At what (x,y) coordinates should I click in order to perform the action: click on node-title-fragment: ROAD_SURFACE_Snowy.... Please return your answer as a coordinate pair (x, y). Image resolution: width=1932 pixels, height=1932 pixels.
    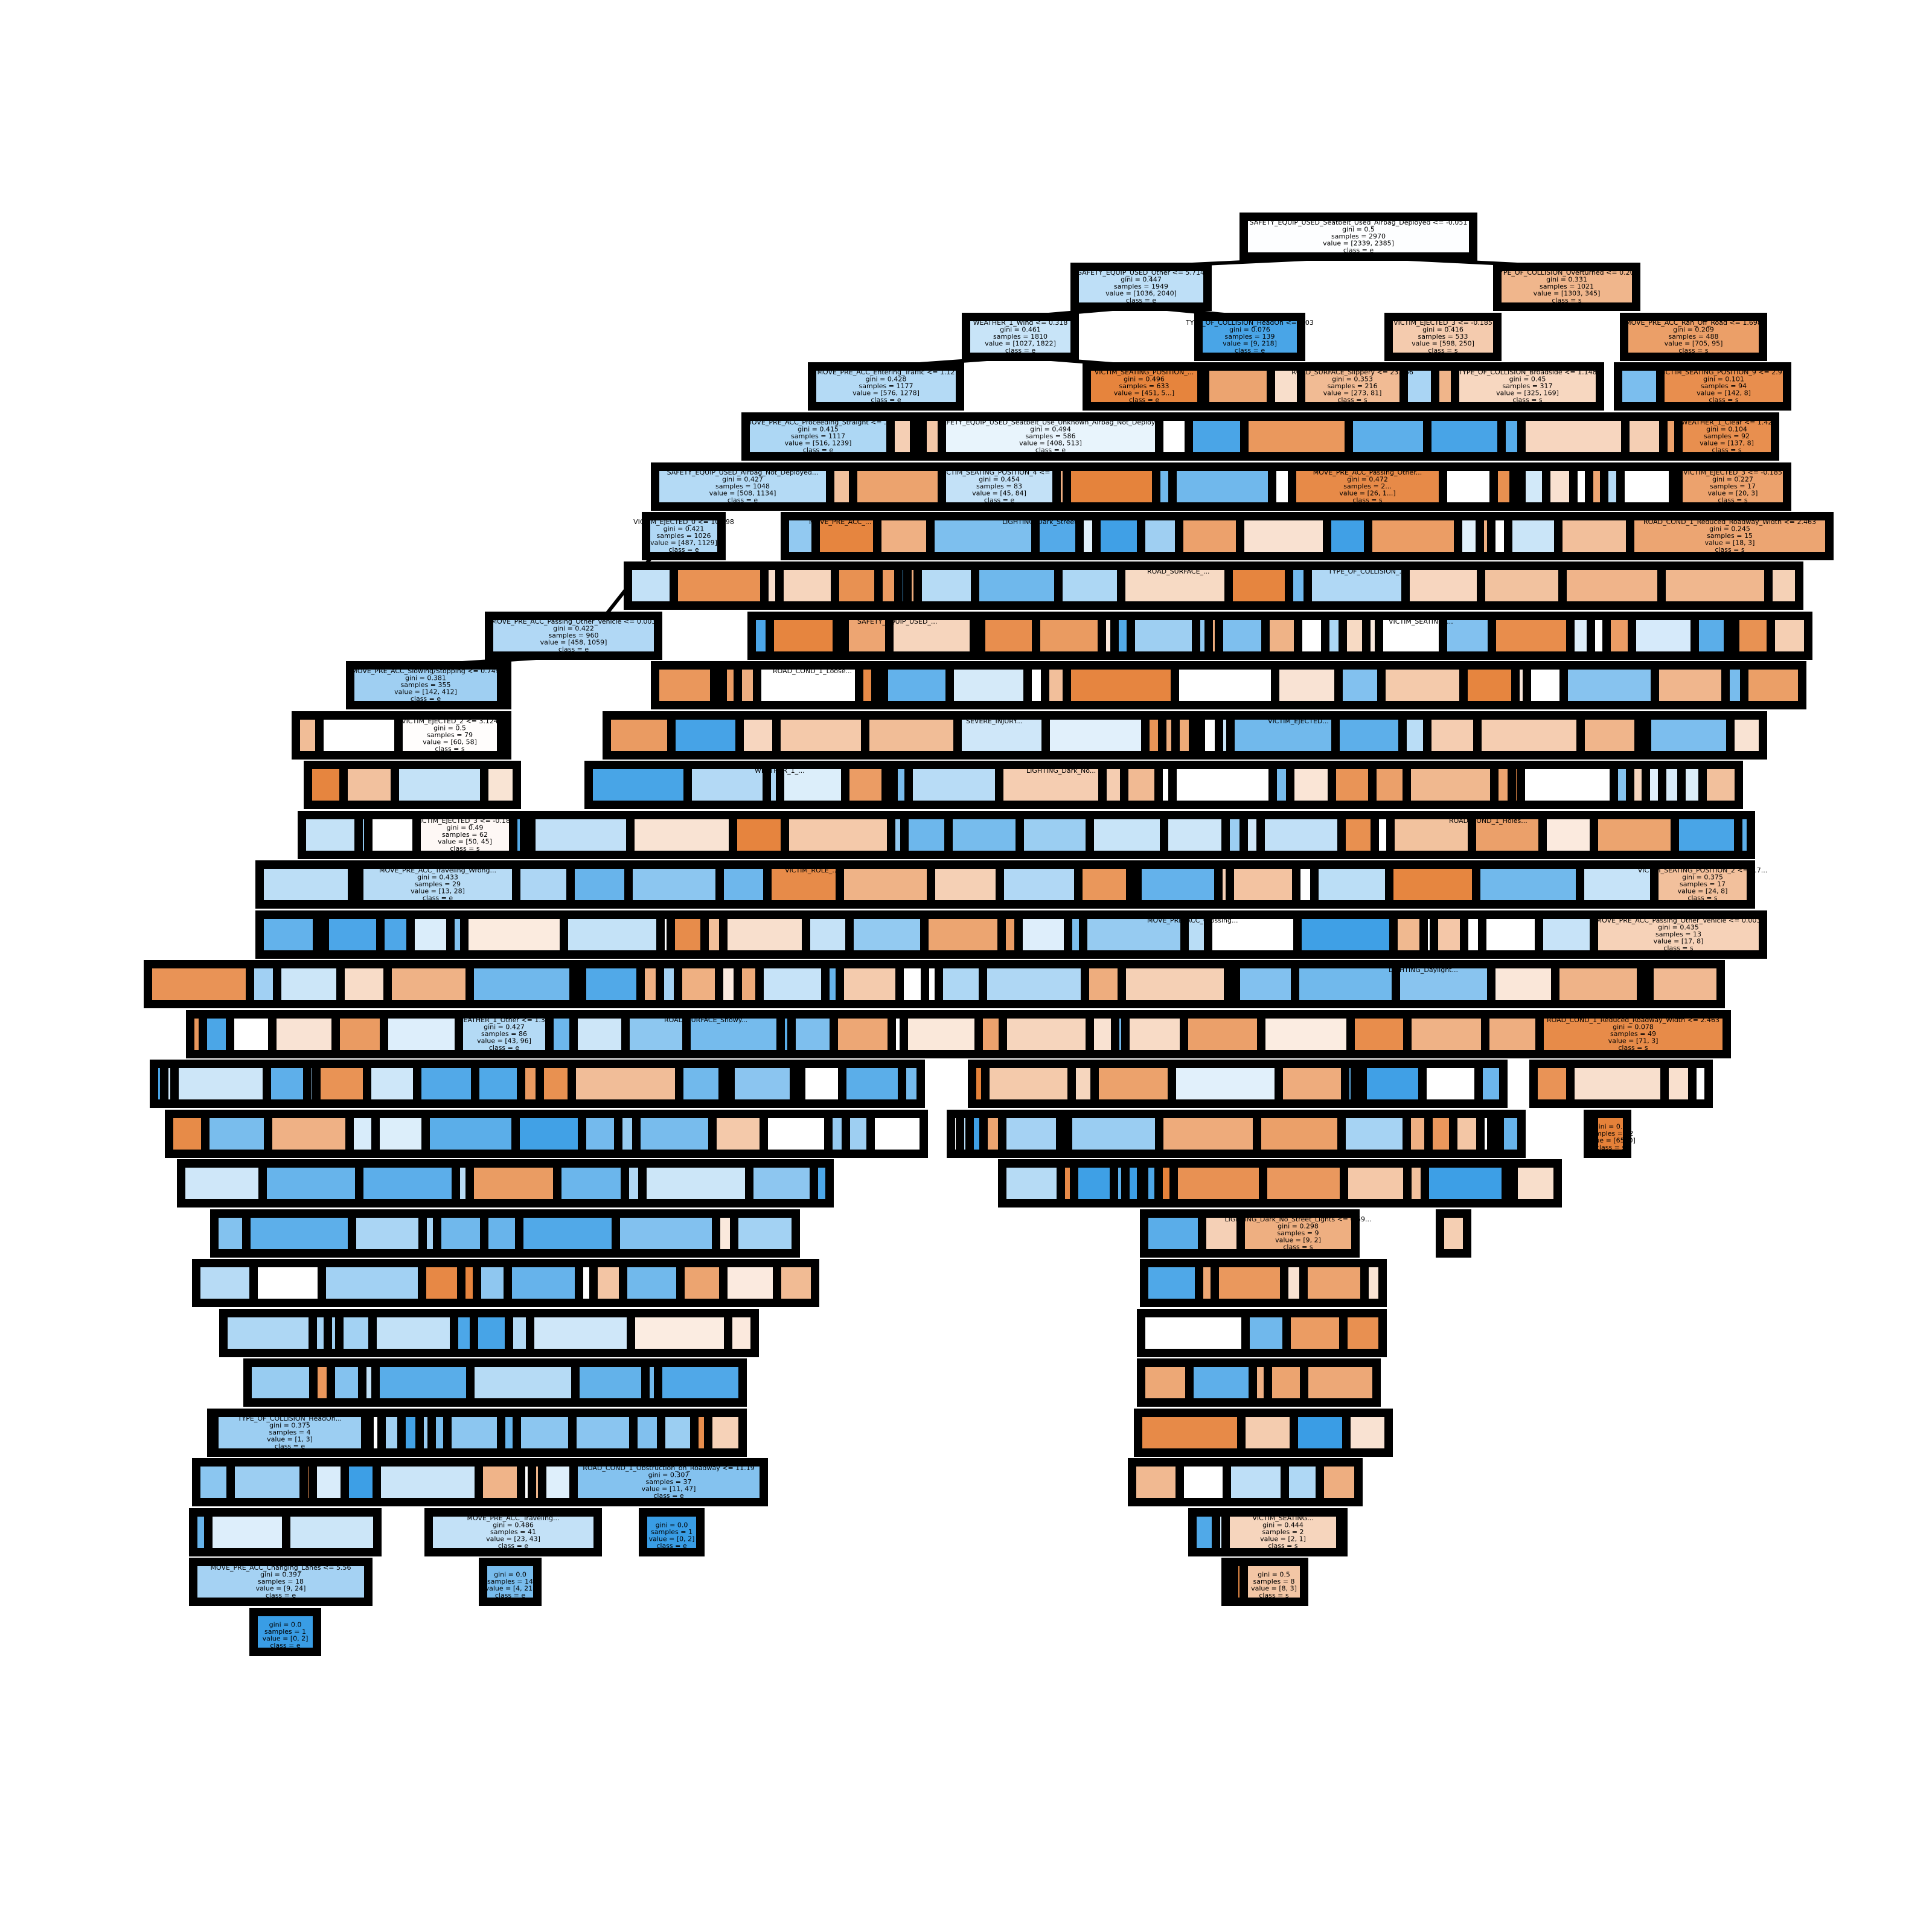
    Looking at the image, I should click on (705, 1020).